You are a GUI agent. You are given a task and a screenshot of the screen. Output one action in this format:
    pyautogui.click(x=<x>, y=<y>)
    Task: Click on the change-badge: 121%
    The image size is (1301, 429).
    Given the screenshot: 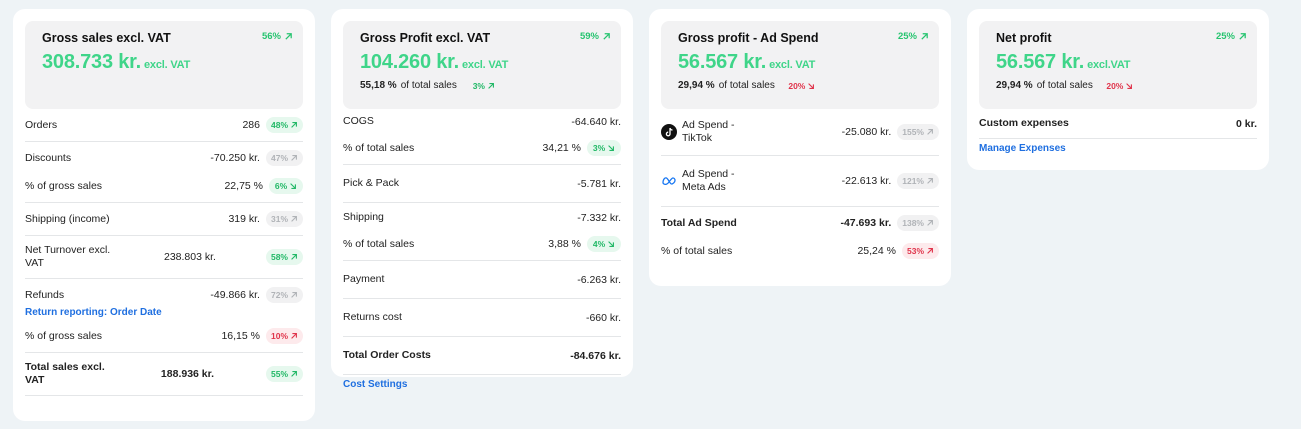 What is the action you would take?
    pyautogui.click(x=918, y=181)
    